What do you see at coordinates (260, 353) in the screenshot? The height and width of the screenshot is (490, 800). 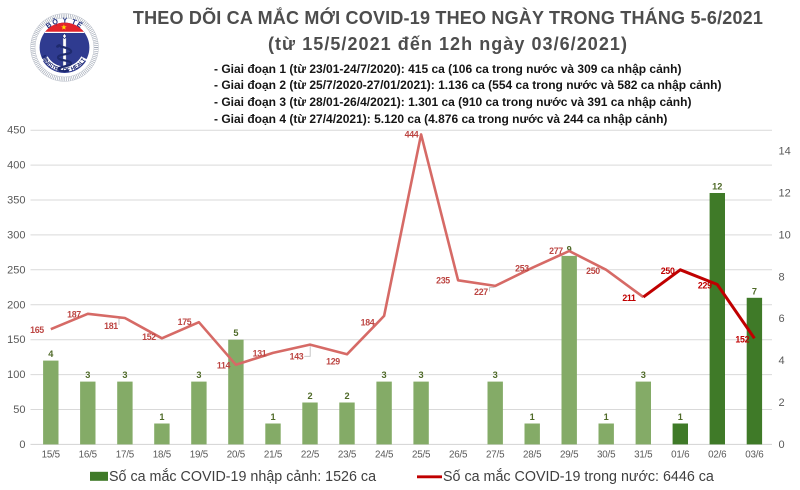 I see `svg-text: 131` at bounding box center [260, 353].